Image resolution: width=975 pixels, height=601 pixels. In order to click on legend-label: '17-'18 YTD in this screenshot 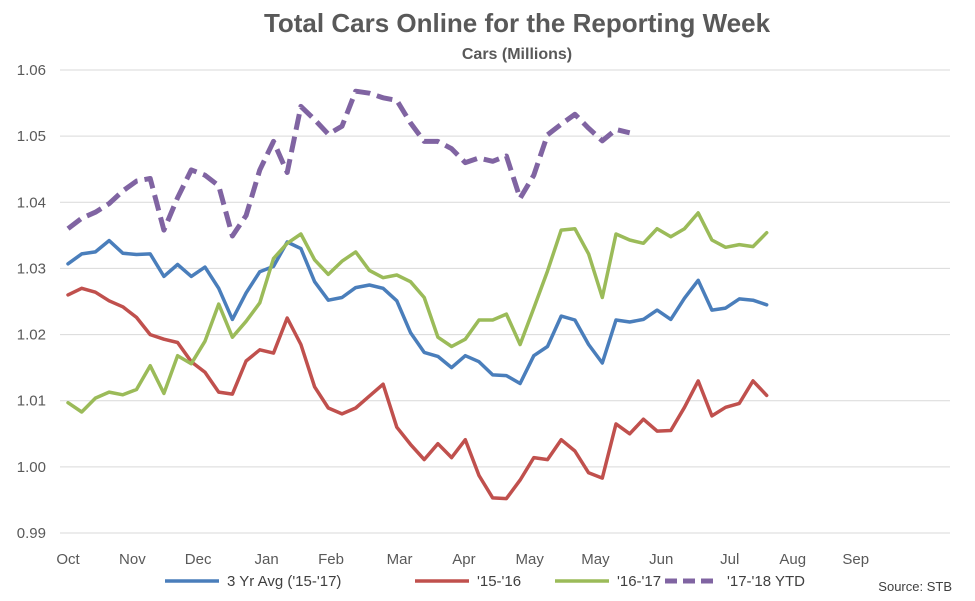, I will do `click(766, 581)`.